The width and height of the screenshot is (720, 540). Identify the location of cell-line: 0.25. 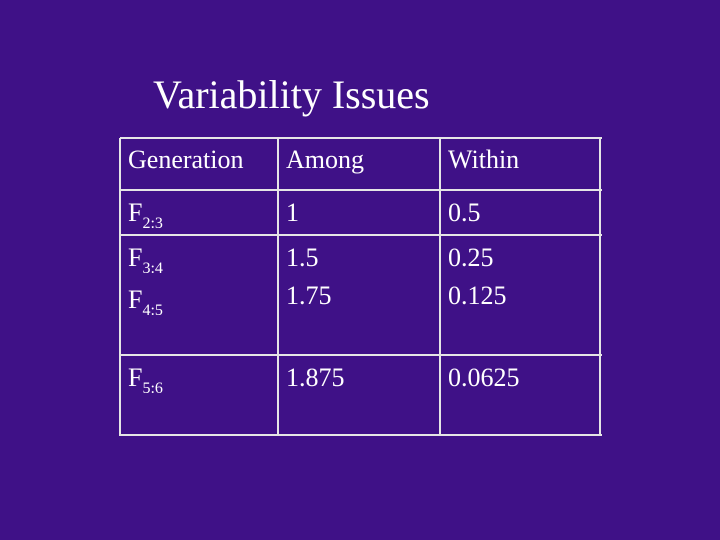
(471, 257).